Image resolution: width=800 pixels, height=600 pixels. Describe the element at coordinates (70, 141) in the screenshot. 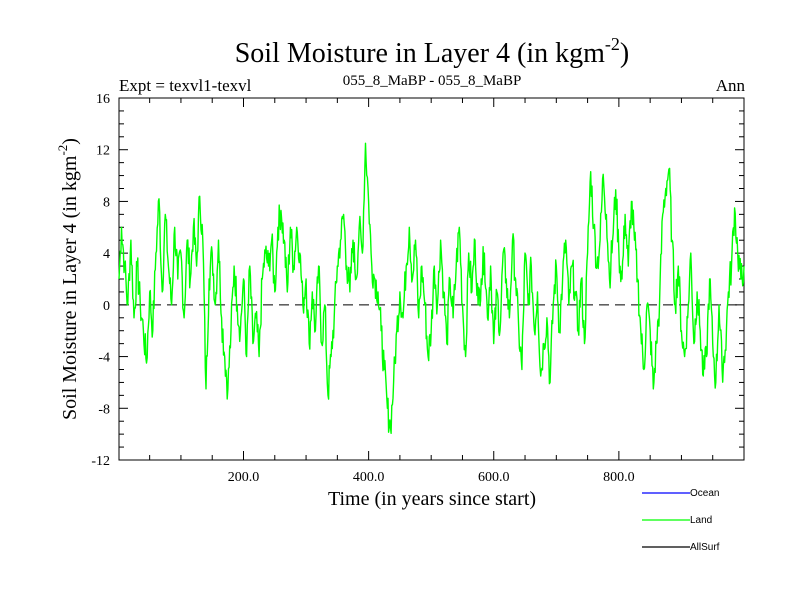

I see `y-axis-label-close: )` at that location.